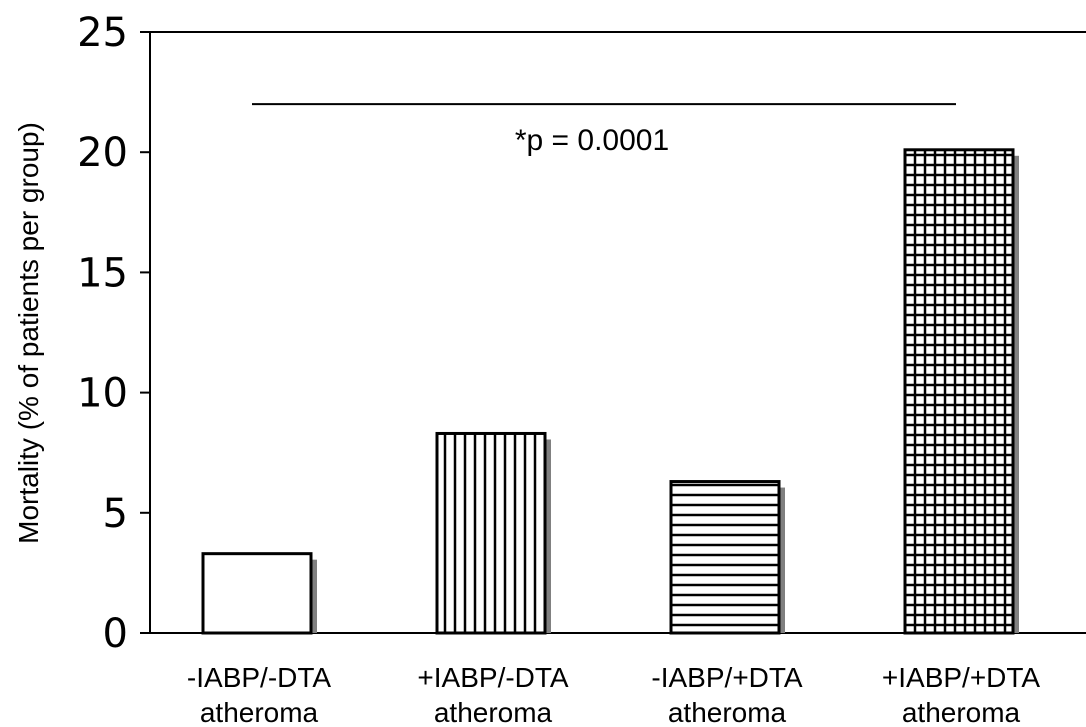 This screenshot has height=727, width=1086. Describe the element at coordinates (961, 677) in the screenshot. I see `x-category-label: +IABP/+DTA` at that location.